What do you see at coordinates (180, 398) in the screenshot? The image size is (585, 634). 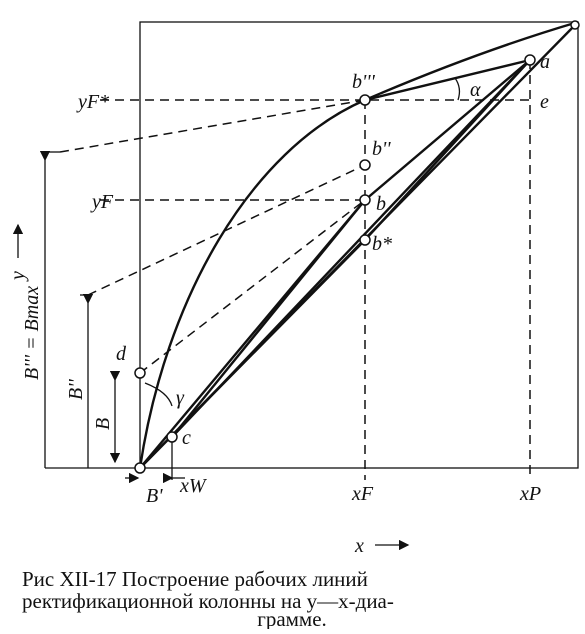 I see `label: γ` at bounding box center [180, 398].